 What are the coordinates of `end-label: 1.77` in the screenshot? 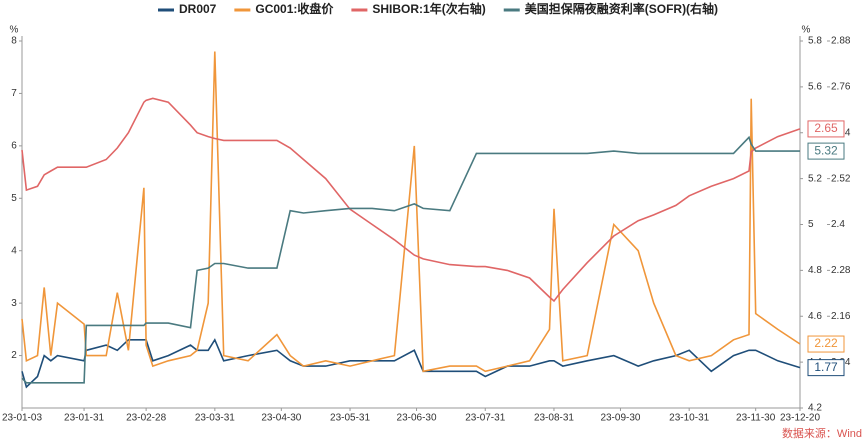 It's located at (826, 367).